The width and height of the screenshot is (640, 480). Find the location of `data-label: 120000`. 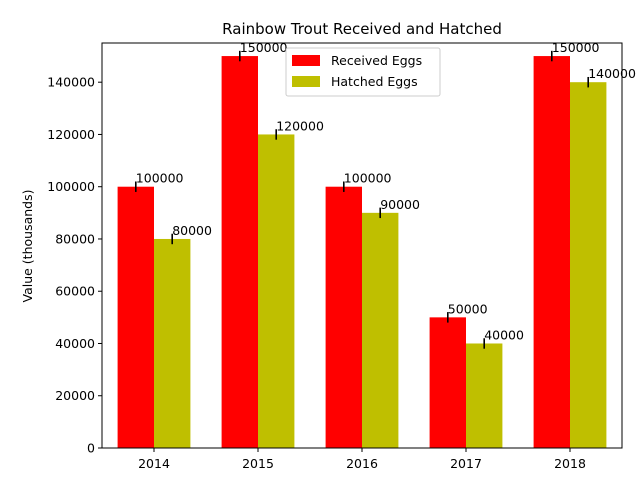

data-label: 120000 is located at coordinates (300, 125).